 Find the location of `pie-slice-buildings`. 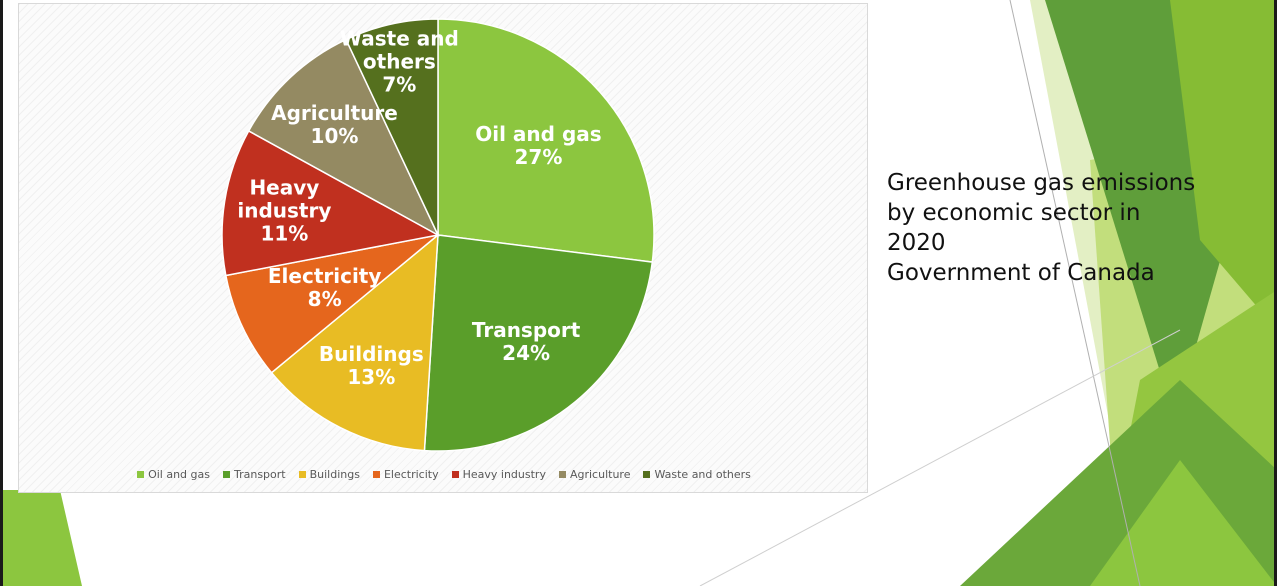

pie-slice-buildings is located at coordinates (354, 342).